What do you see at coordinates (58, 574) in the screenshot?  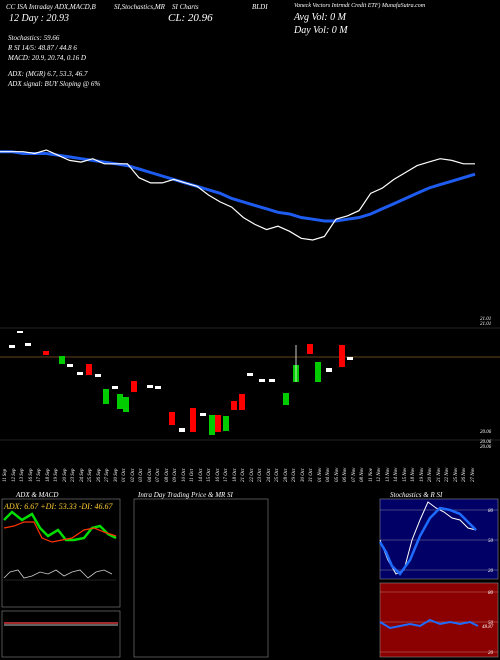 I see `adx-line` at bounding box center [58, 574].